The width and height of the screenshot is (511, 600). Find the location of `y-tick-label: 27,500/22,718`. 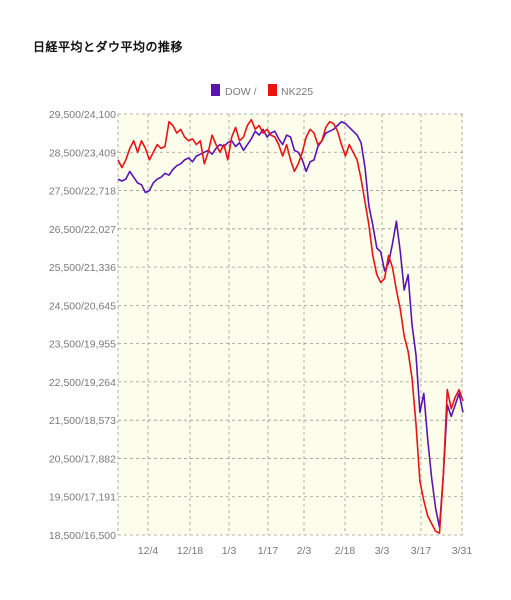

y-tick-label: 27,500/22,718 is located at coordinates (82, 192).